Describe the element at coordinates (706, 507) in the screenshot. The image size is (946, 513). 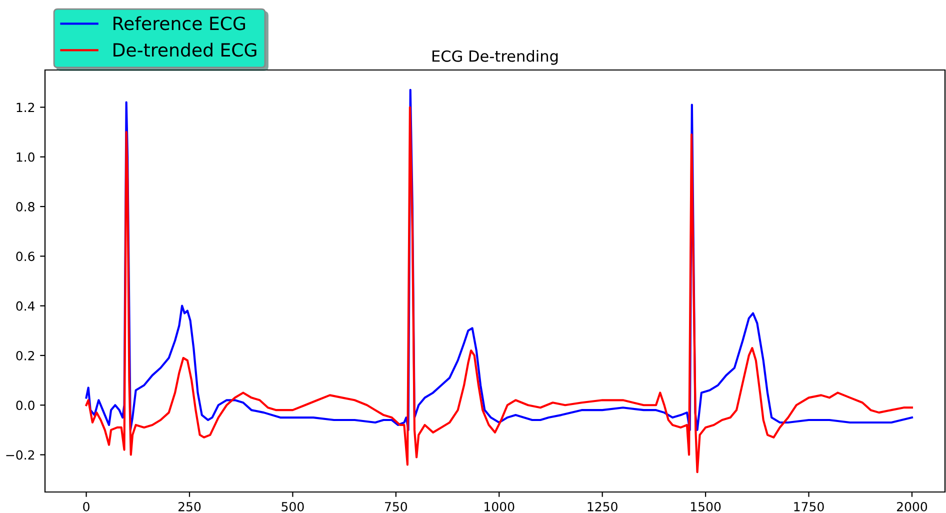
I see `x-tick-label: 1500` at that location.